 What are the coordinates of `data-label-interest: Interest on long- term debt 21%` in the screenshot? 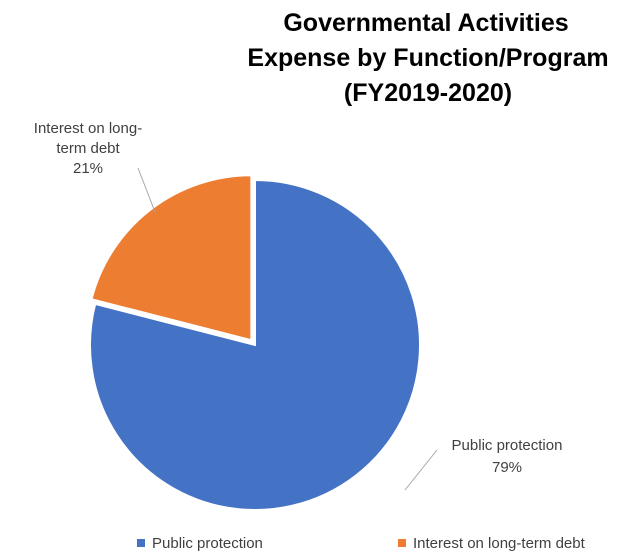 It's located at (88, 148).